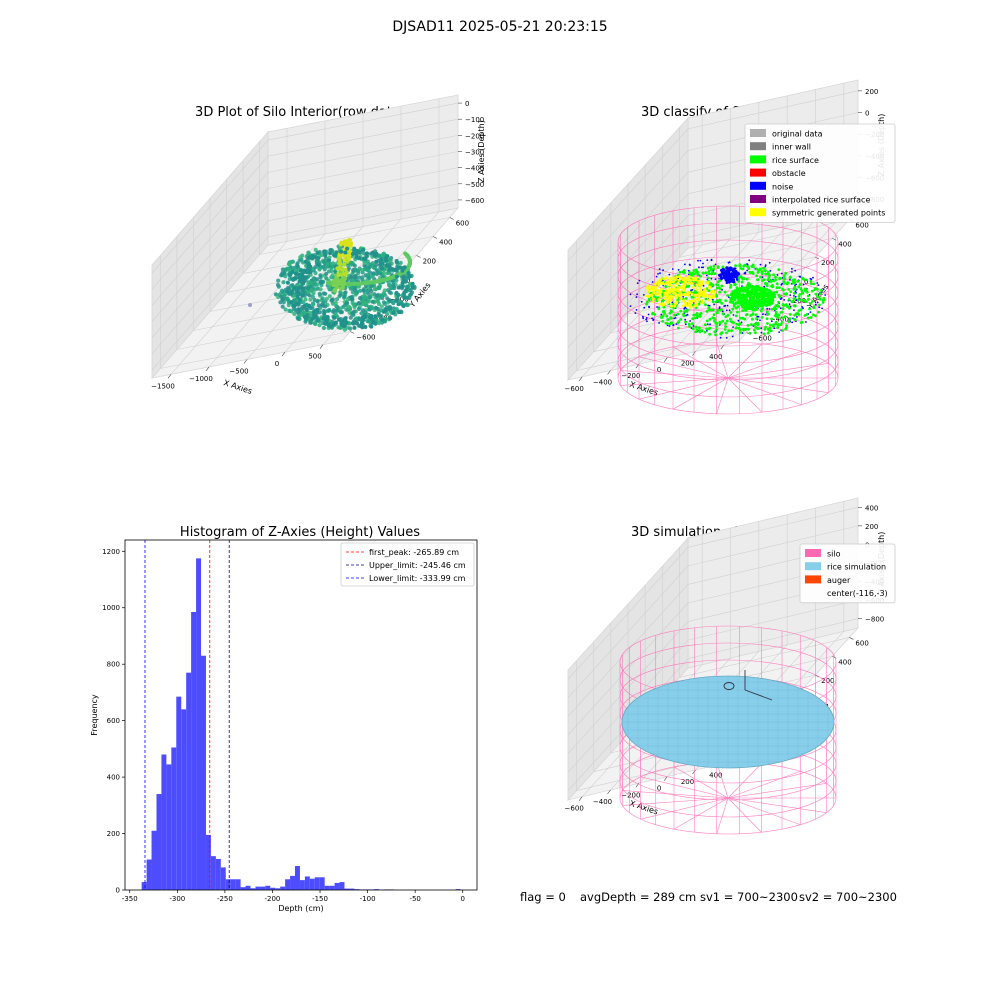  What do you see at coordinates (320, 899) in the screenshot?
I see `x-tick-label: -150` at bounding box center [320, 899].